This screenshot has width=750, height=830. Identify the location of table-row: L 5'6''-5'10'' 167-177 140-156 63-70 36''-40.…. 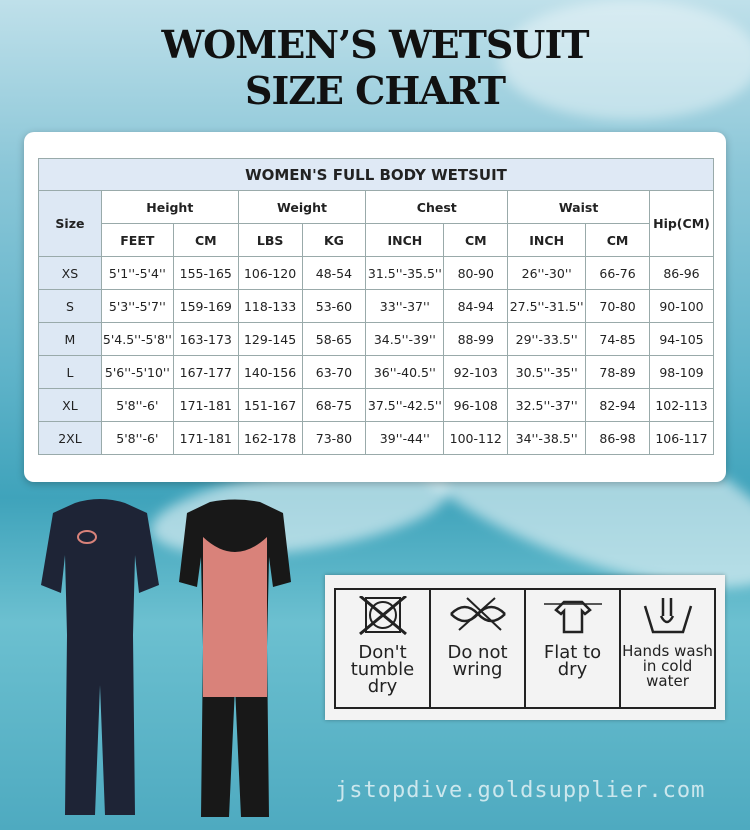
(376, 372).